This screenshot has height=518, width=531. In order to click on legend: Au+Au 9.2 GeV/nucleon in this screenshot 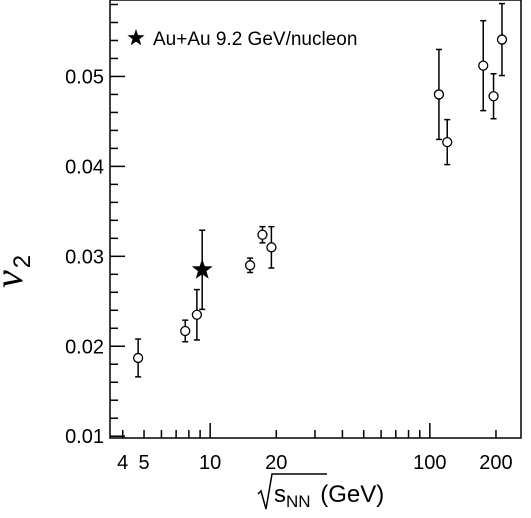, I will do `click(242, 39)`.